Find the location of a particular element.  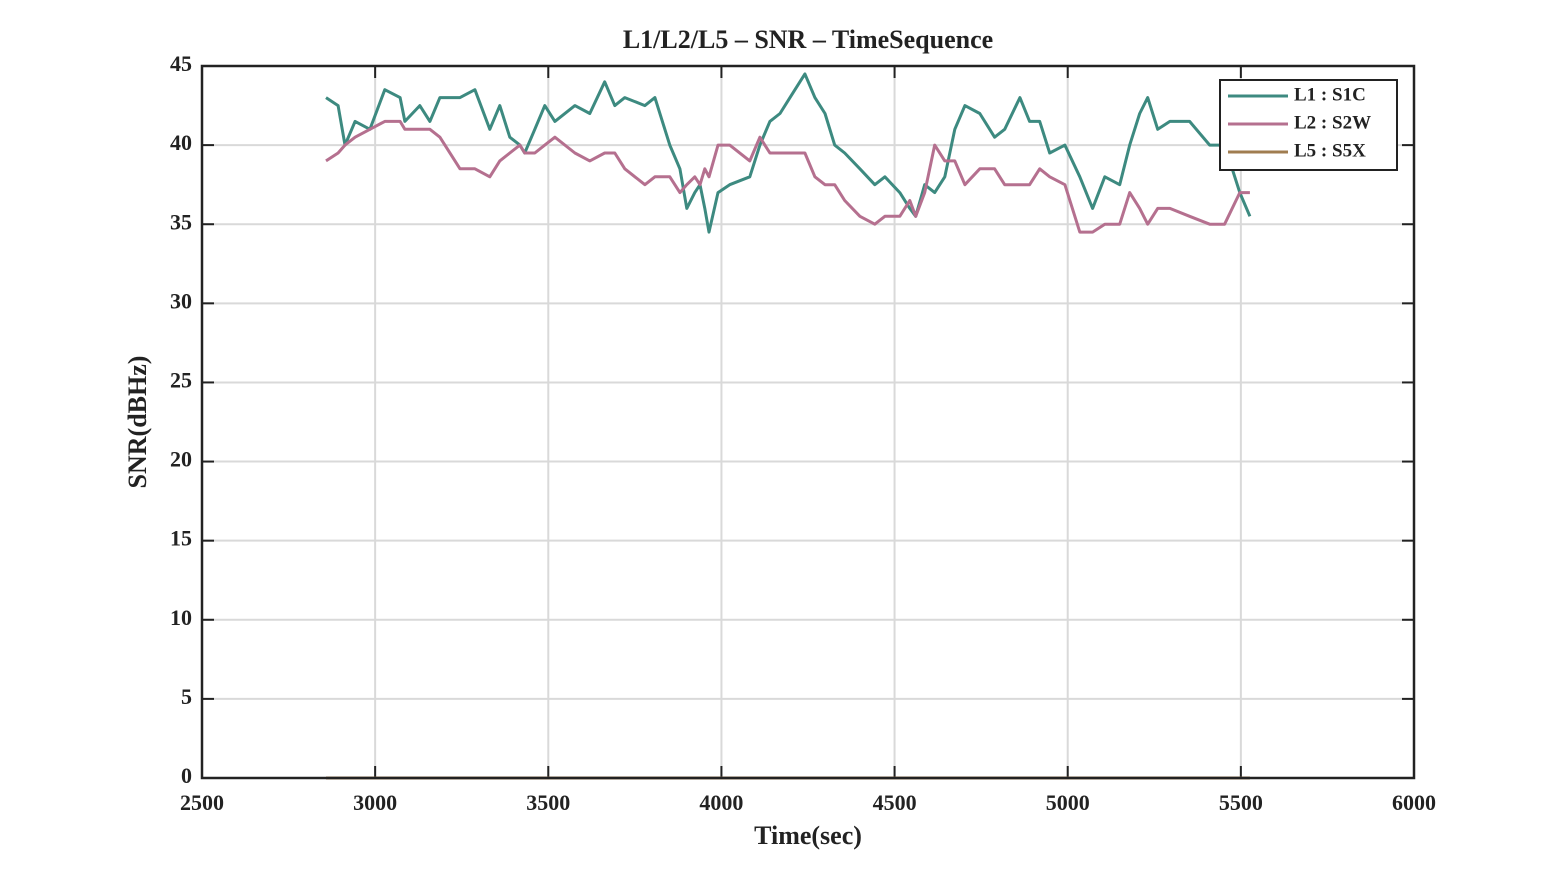

x-tick-label: 4500 is located at coordinates (895, 802).